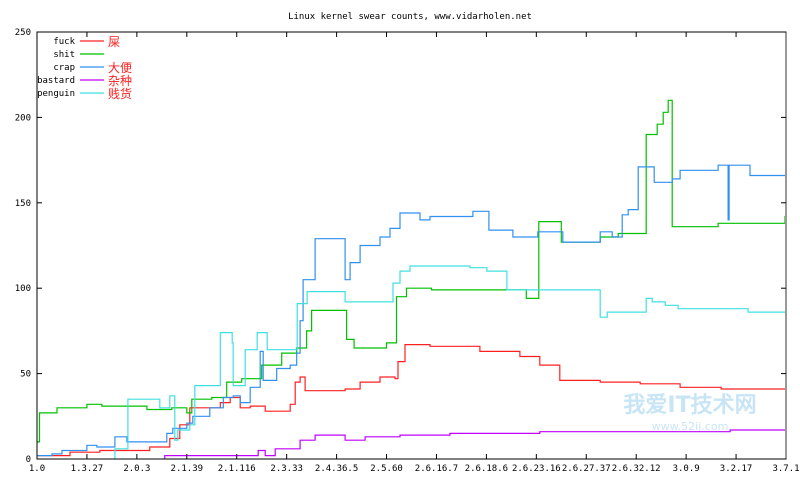 The image size is (800, 480). Describe the element at coordinates (87, 469) in the screenshot. I see `x-tick-label: 1.3.27` at that location.